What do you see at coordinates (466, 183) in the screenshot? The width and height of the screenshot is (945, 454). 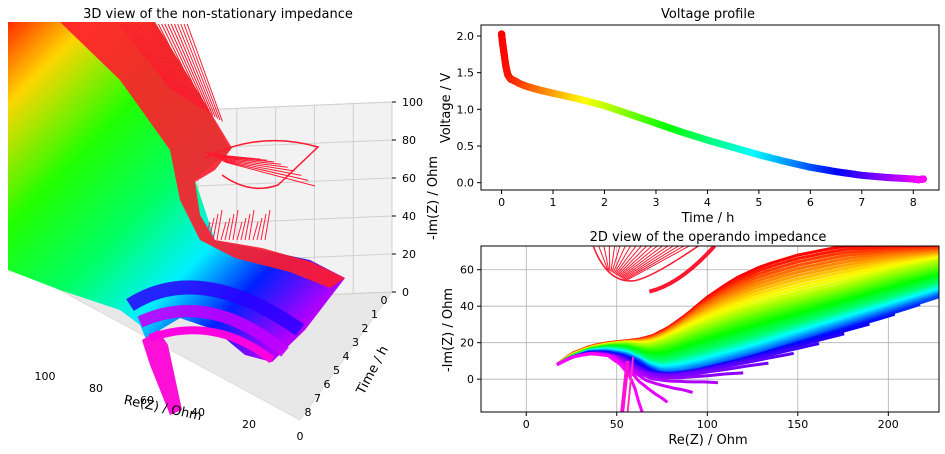 I see `voltage-y-tick-label: 0.0` at bounding box center [466, 183].